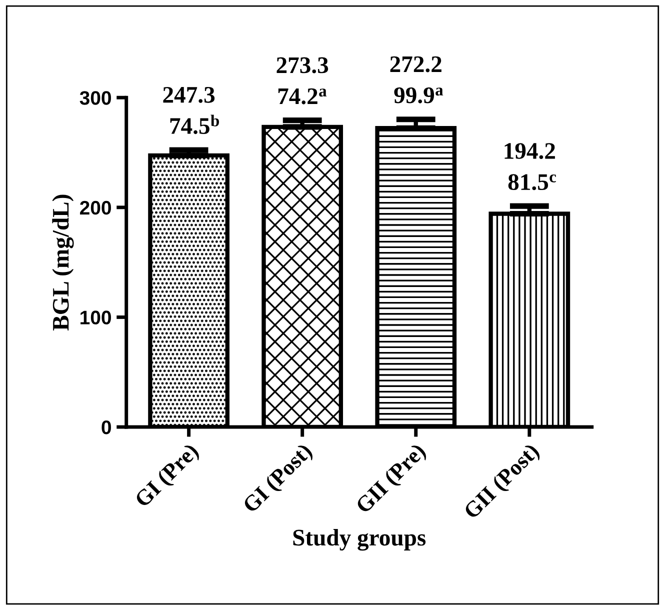  I want to click on data-label: 194.2 81.5$^{c}$, so click(530, 166).